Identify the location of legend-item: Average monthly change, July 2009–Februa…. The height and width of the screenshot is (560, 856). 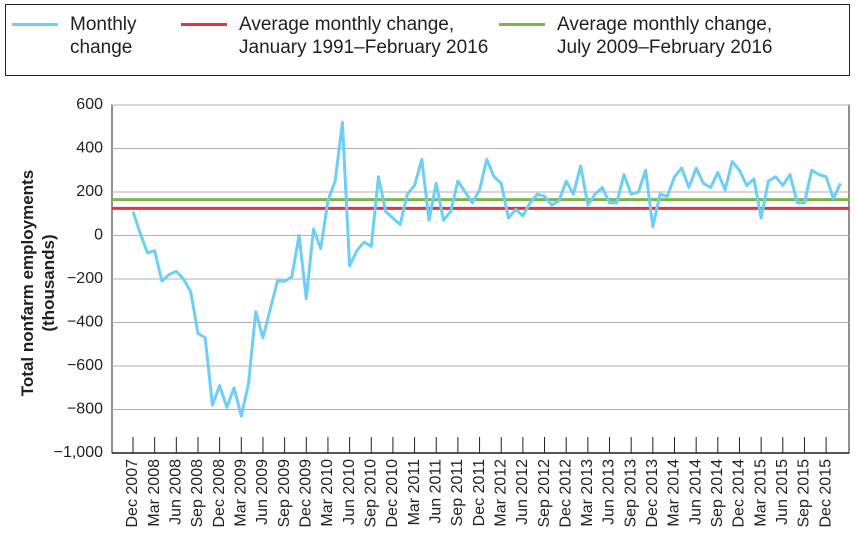
(653, 36).